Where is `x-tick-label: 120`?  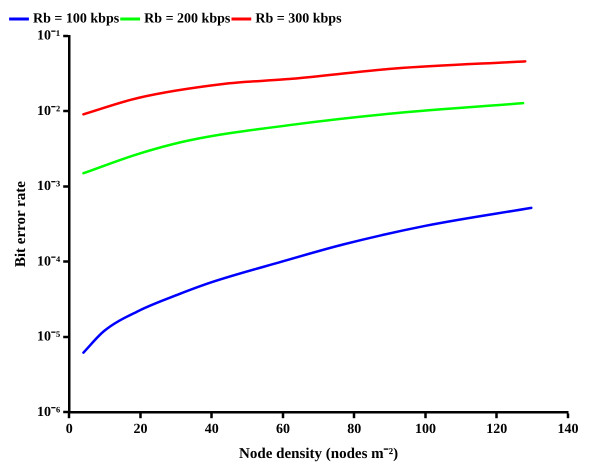
x-tick-label: 120 is located at coordinates (497, 430).